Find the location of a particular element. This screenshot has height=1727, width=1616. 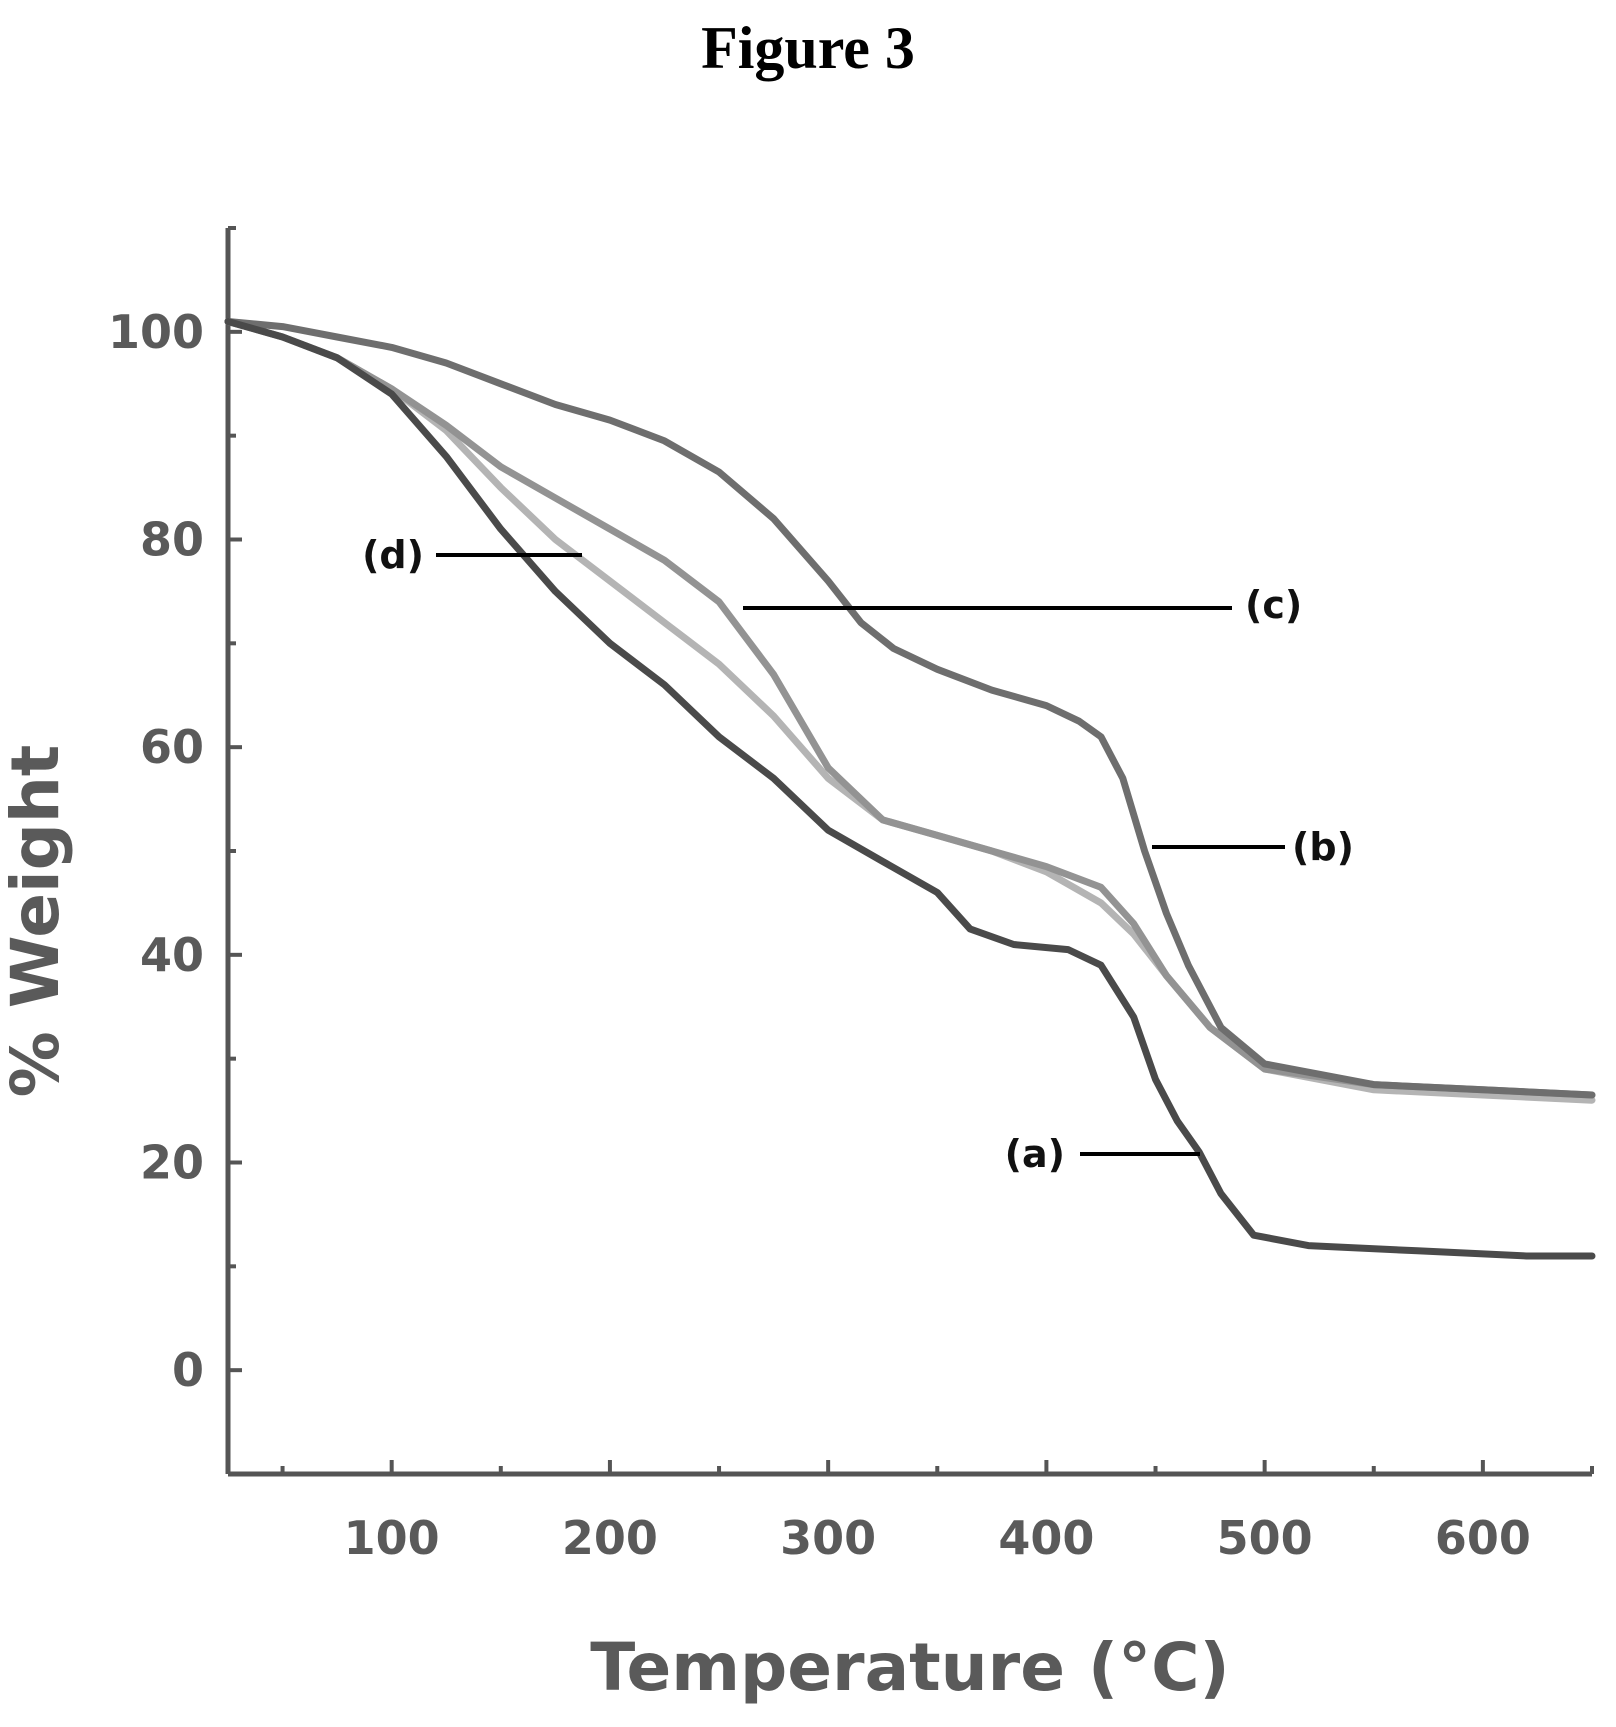

figure-title: Figure 3 is located at coordinates (808, 48).